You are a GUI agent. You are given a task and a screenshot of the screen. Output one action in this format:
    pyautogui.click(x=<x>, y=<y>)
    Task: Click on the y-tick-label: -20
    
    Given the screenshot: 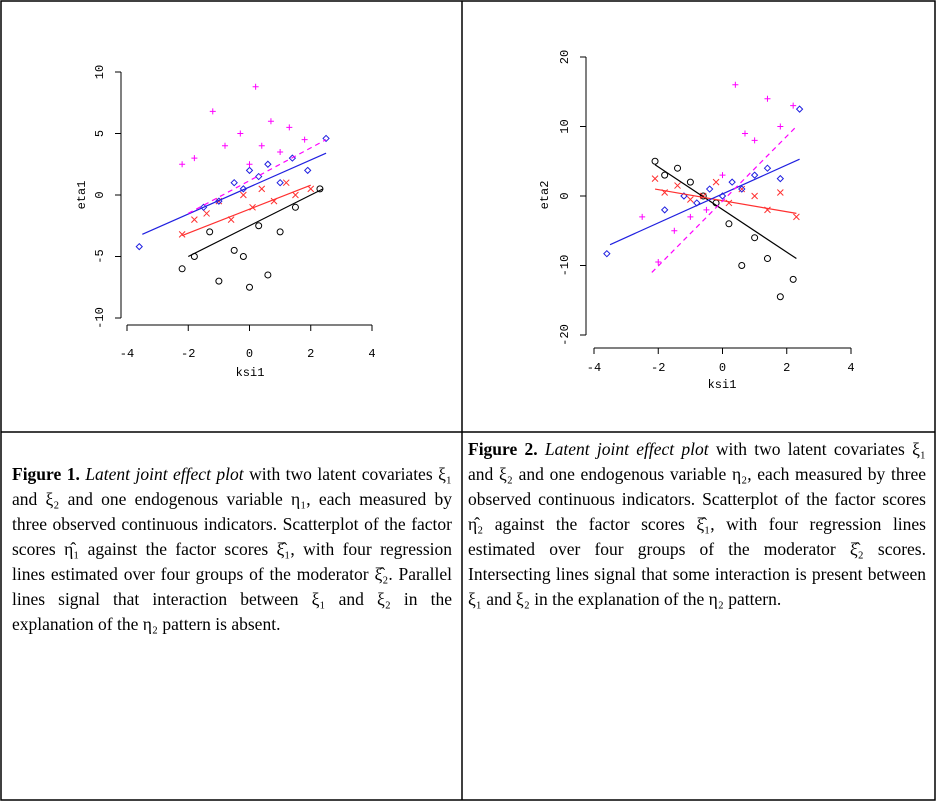 What is the action you would take?
    pyautogui.click(x=565, y=335)
    